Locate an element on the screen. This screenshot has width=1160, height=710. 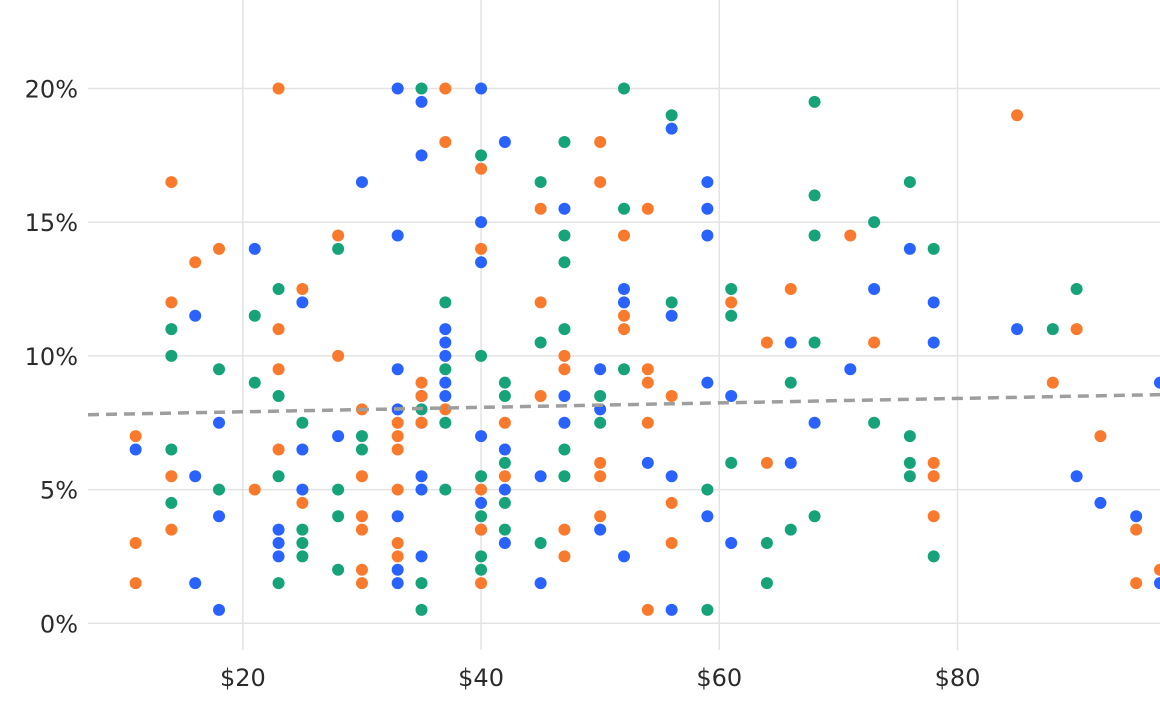
x-tick-label: $40 is located at coordinates (481, 678).